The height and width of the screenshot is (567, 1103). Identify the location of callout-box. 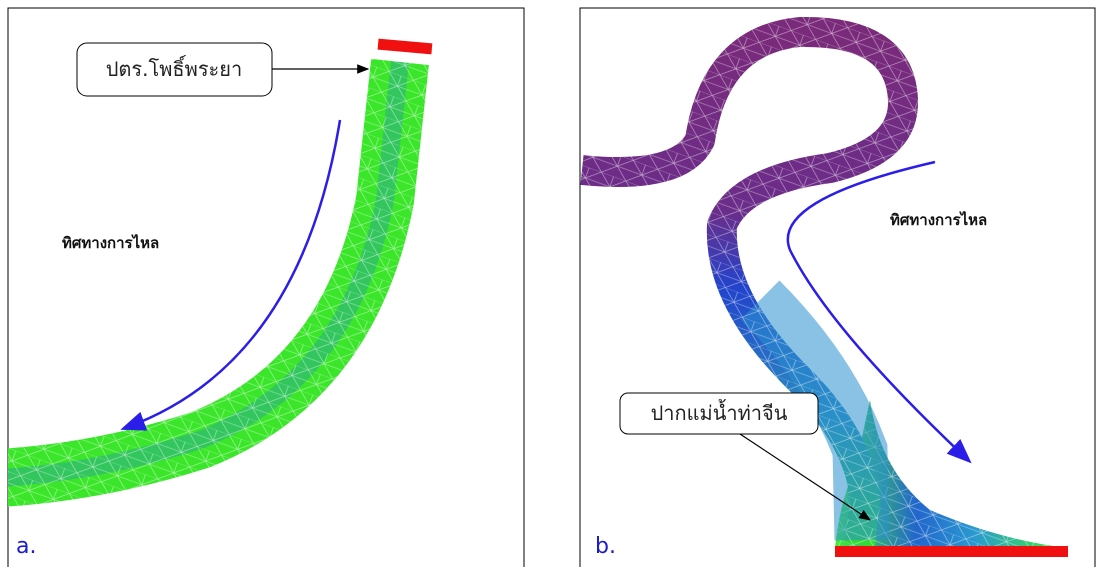
(719, 413).